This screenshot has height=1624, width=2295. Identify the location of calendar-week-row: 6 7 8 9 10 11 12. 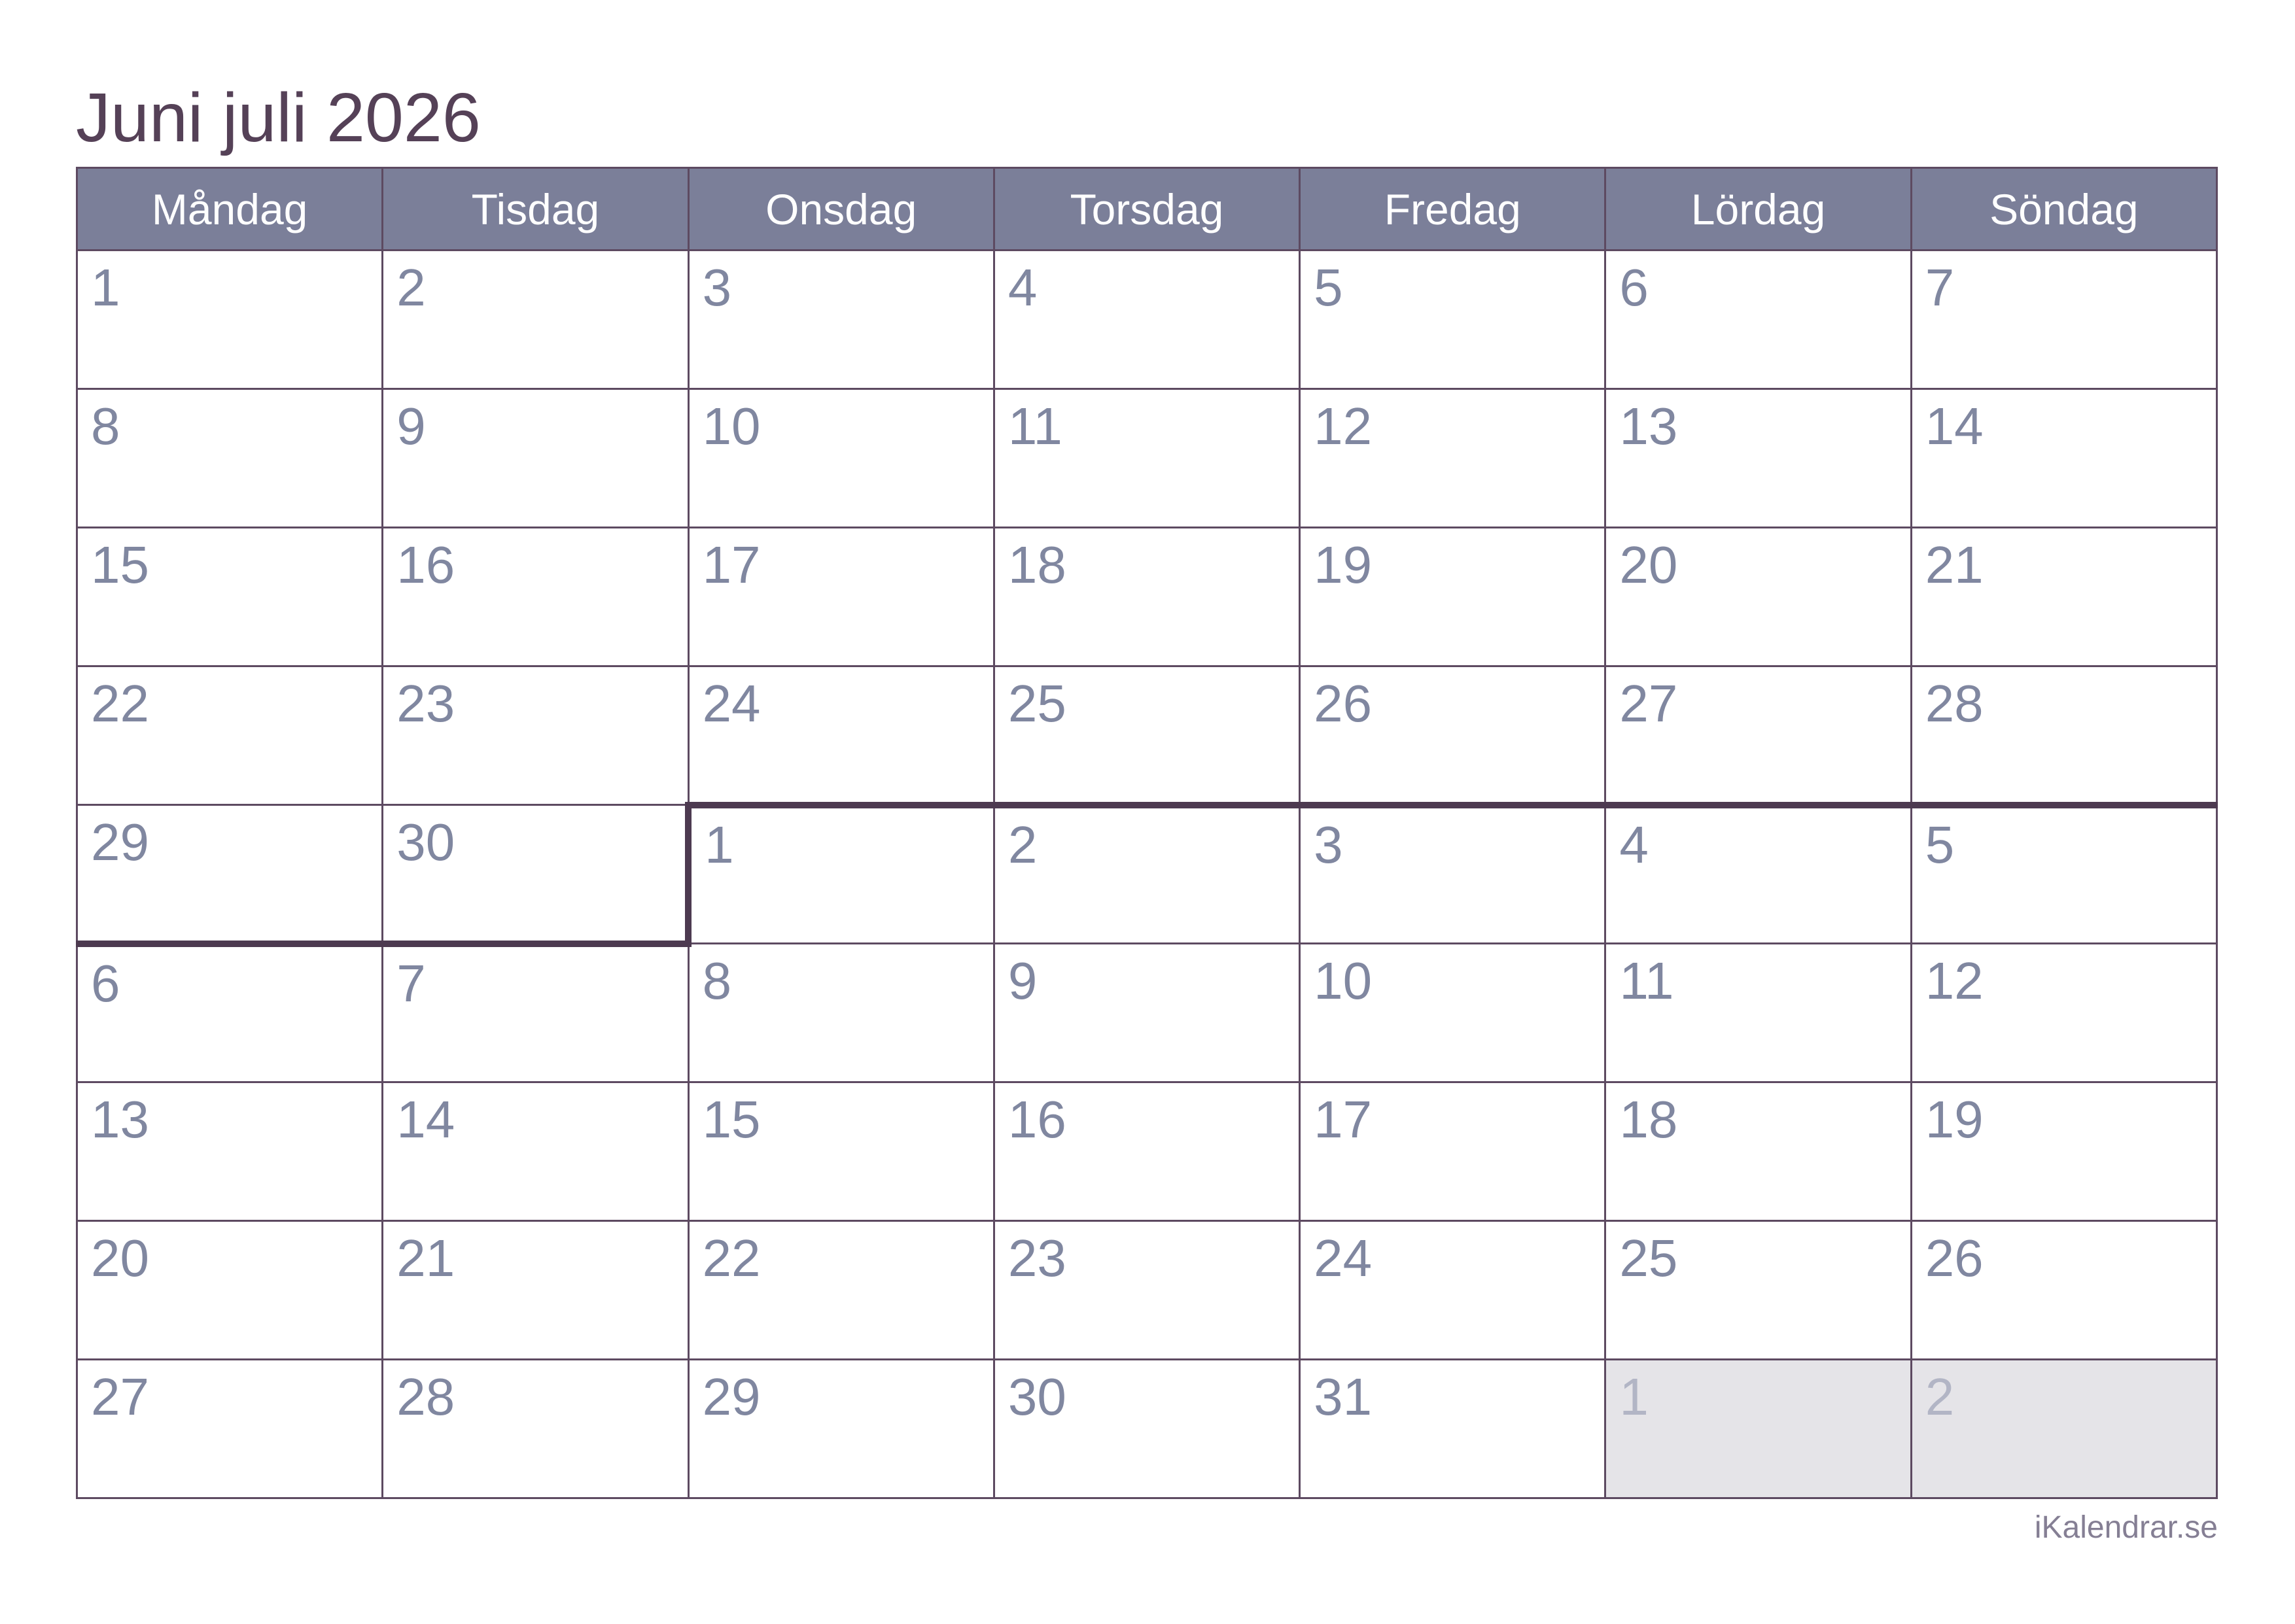
(1146, 1011).